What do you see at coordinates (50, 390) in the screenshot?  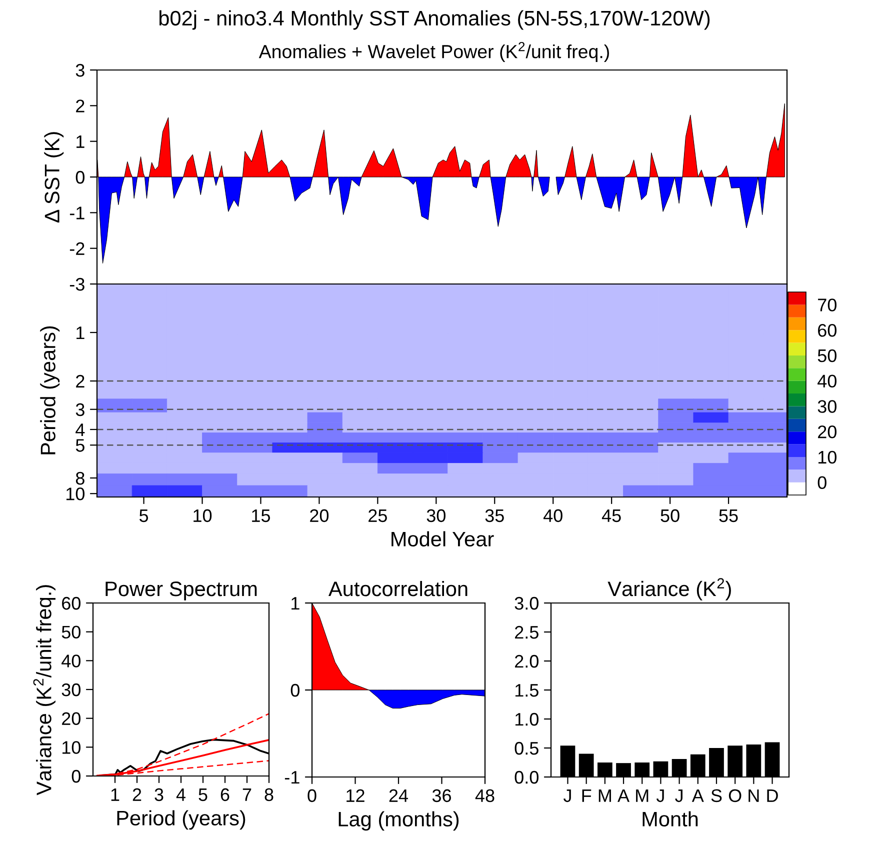 I see `y-axis-title: Period (years)` at bounding box center [50, 390].